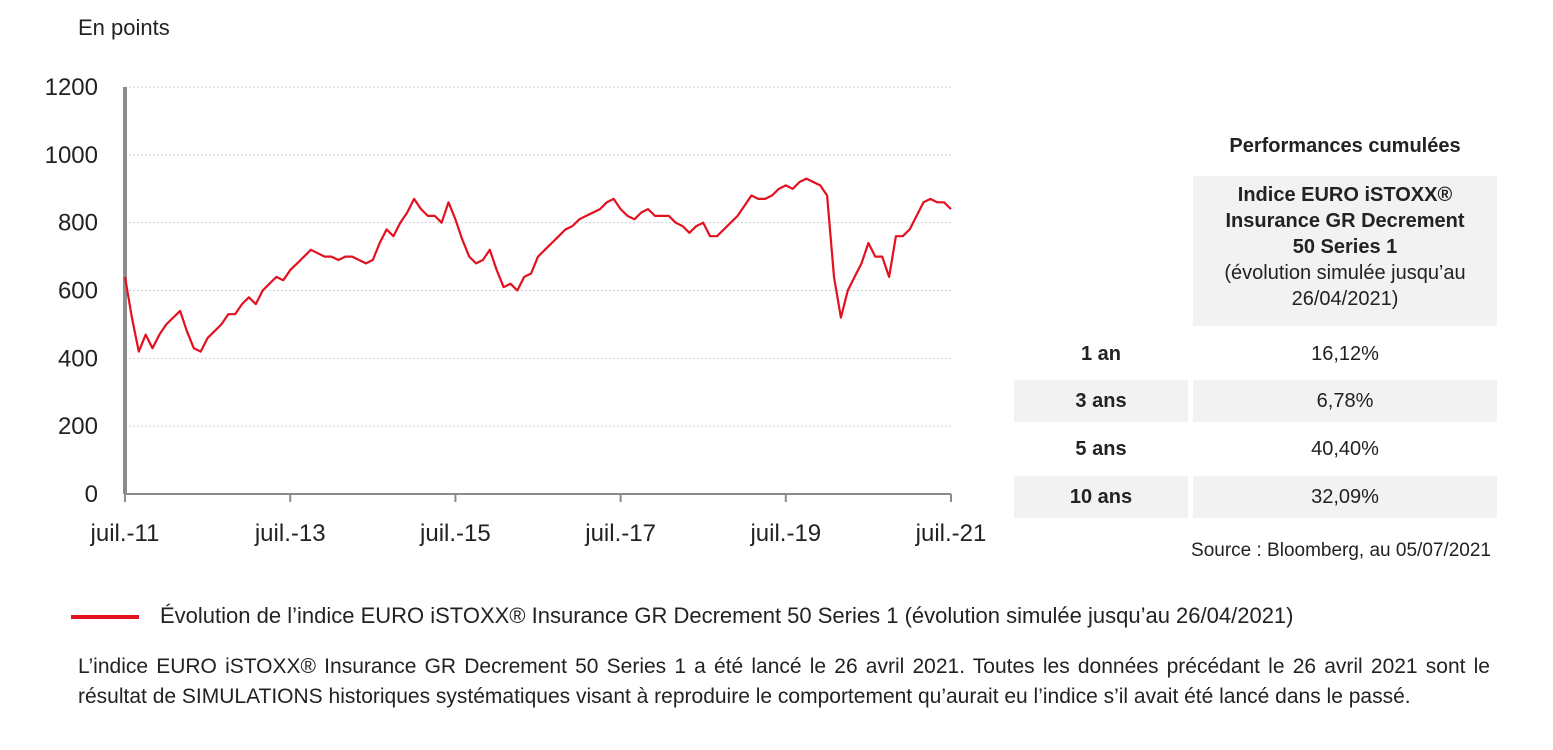 This screenshot has width=1553, height=750. I want to click on row-value: 6,78%, so click(1345, 401).